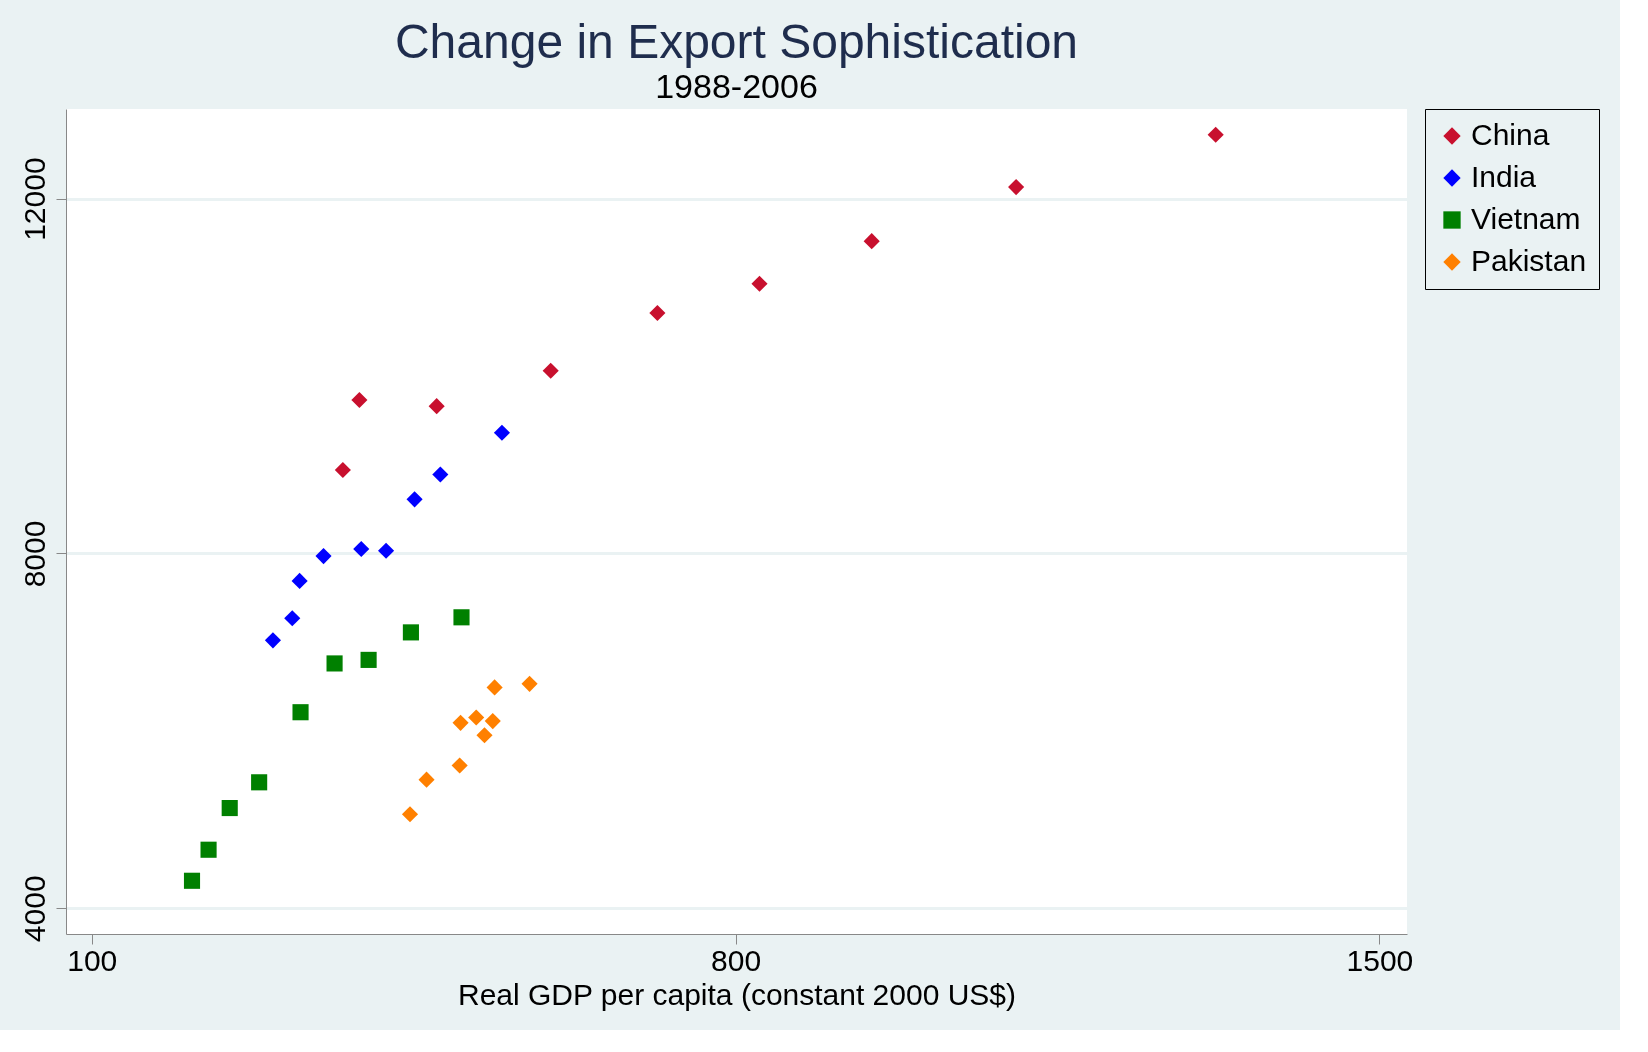 The width and height of the screenshot is (1648, 1052). What do you see at coordinates (34, 909) in the screenshot?
I see `y-tick-label: 4000` at bounding box center [34, 909].